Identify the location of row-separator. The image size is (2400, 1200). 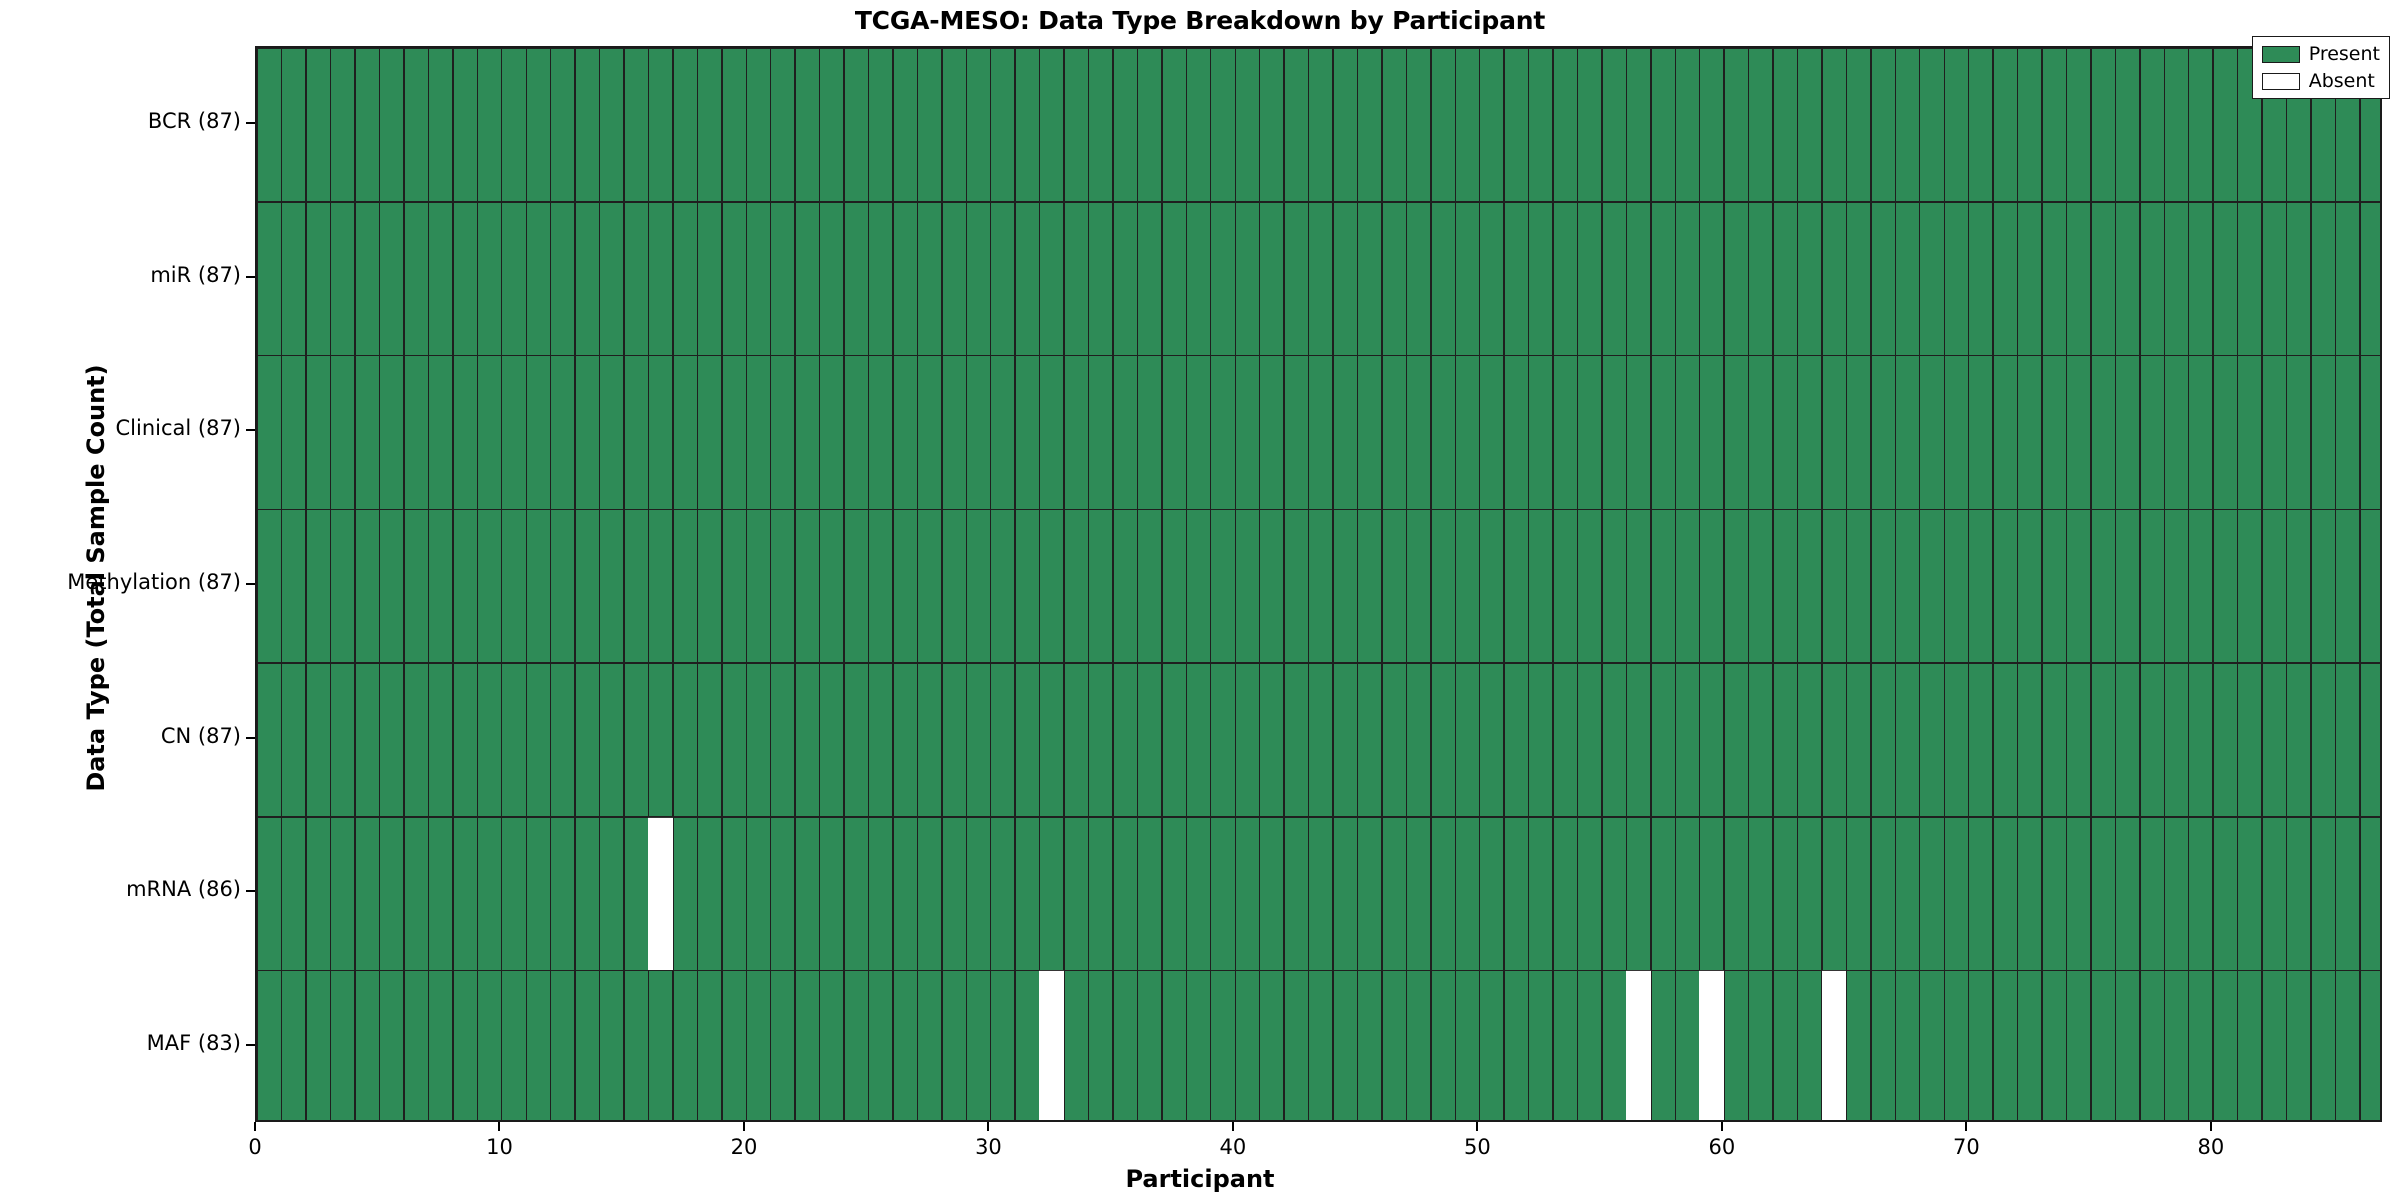
(1318, 356).